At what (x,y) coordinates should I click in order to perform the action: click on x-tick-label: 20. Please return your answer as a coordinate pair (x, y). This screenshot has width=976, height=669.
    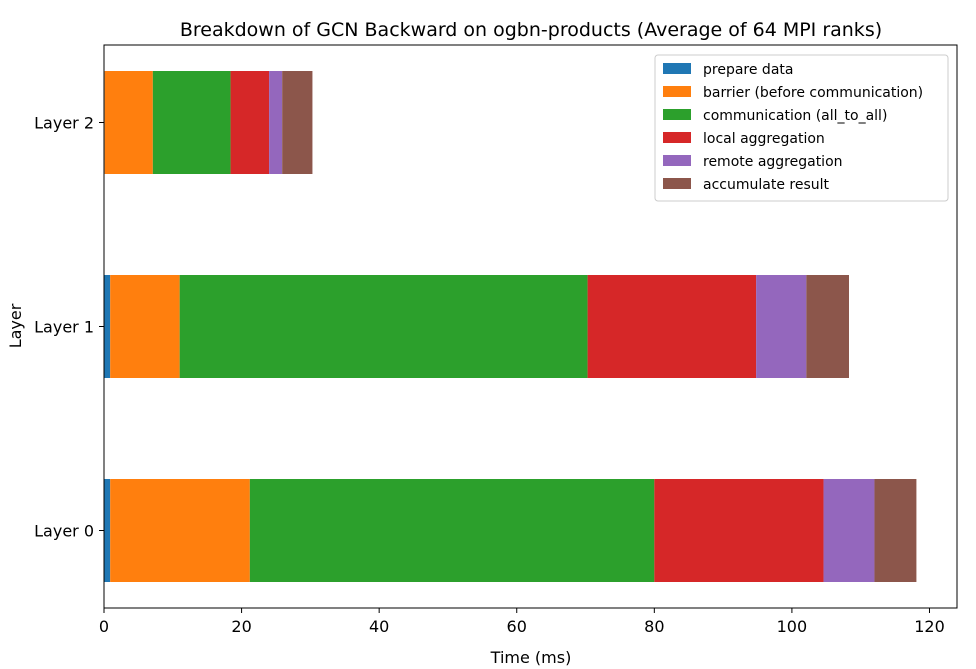
    Looking at the image, I should click on (241, 626).